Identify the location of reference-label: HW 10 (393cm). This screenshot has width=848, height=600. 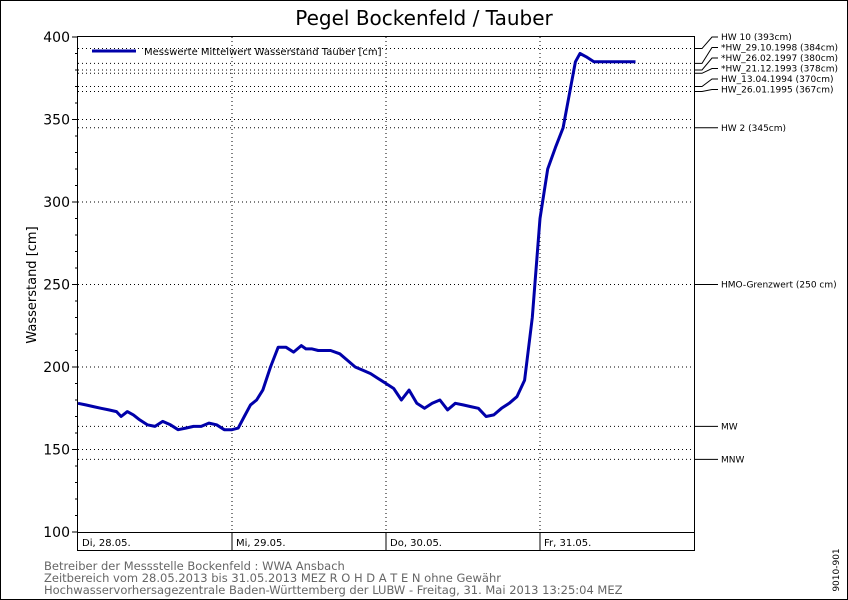
(756, 38).